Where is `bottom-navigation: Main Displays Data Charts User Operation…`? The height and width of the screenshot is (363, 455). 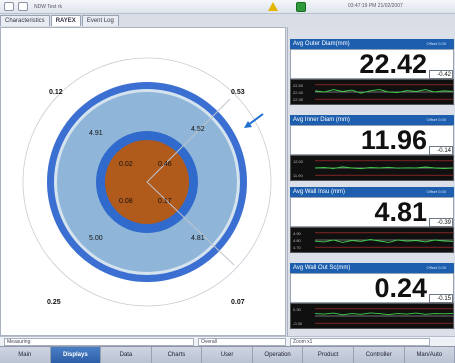
bottom-navigation: Main Displays Data Charts User Operation… is located at coordinates (227, 354).